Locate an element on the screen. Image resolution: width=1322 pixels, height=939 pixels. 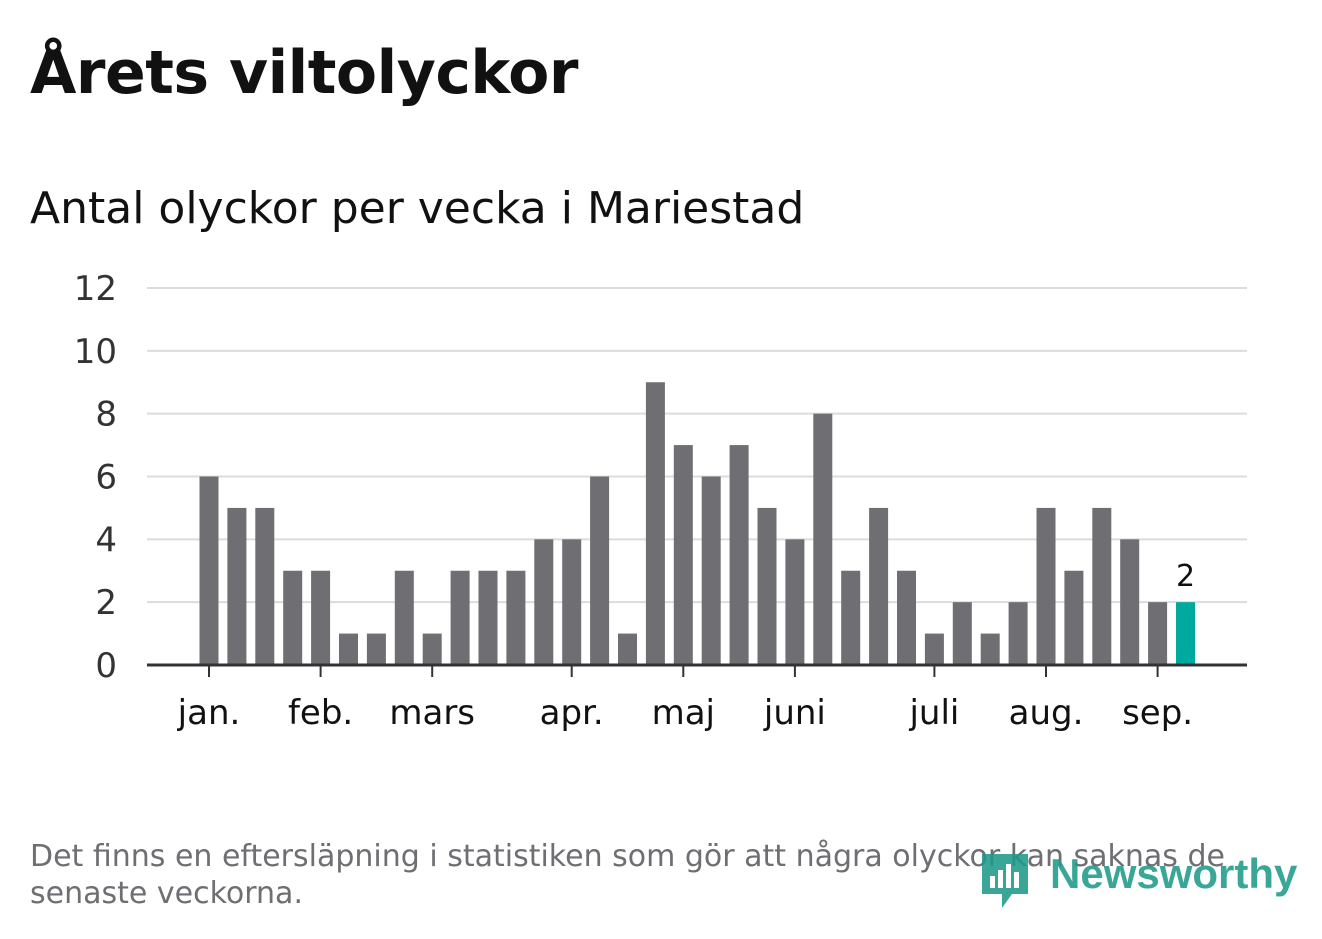
x-tick-label: maj is located at coordinates (683, 713).